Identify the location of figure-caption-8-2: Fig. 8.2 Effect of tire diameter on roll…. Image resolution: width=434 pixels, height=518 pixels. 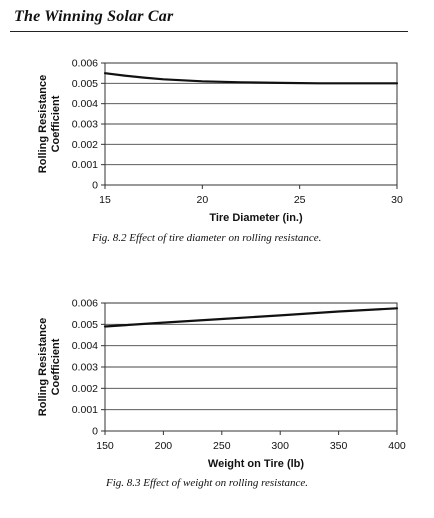
(207, 238).